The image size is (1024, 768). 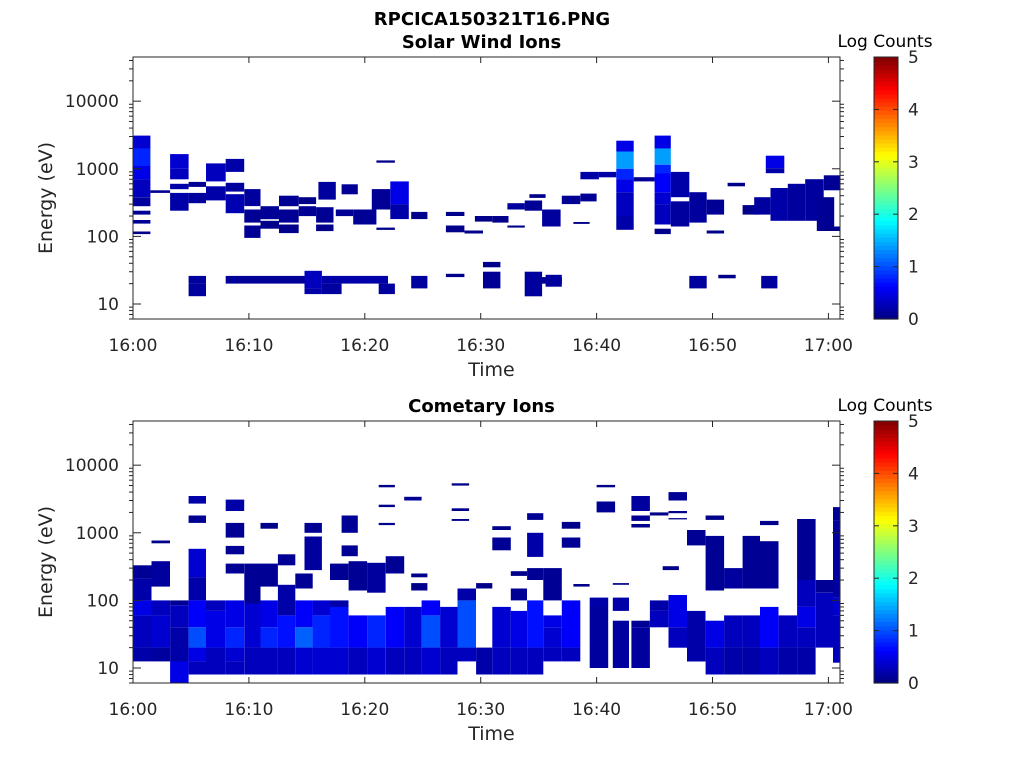 I want to click on y-tick-label: 1000, so click(x=97, y=170).